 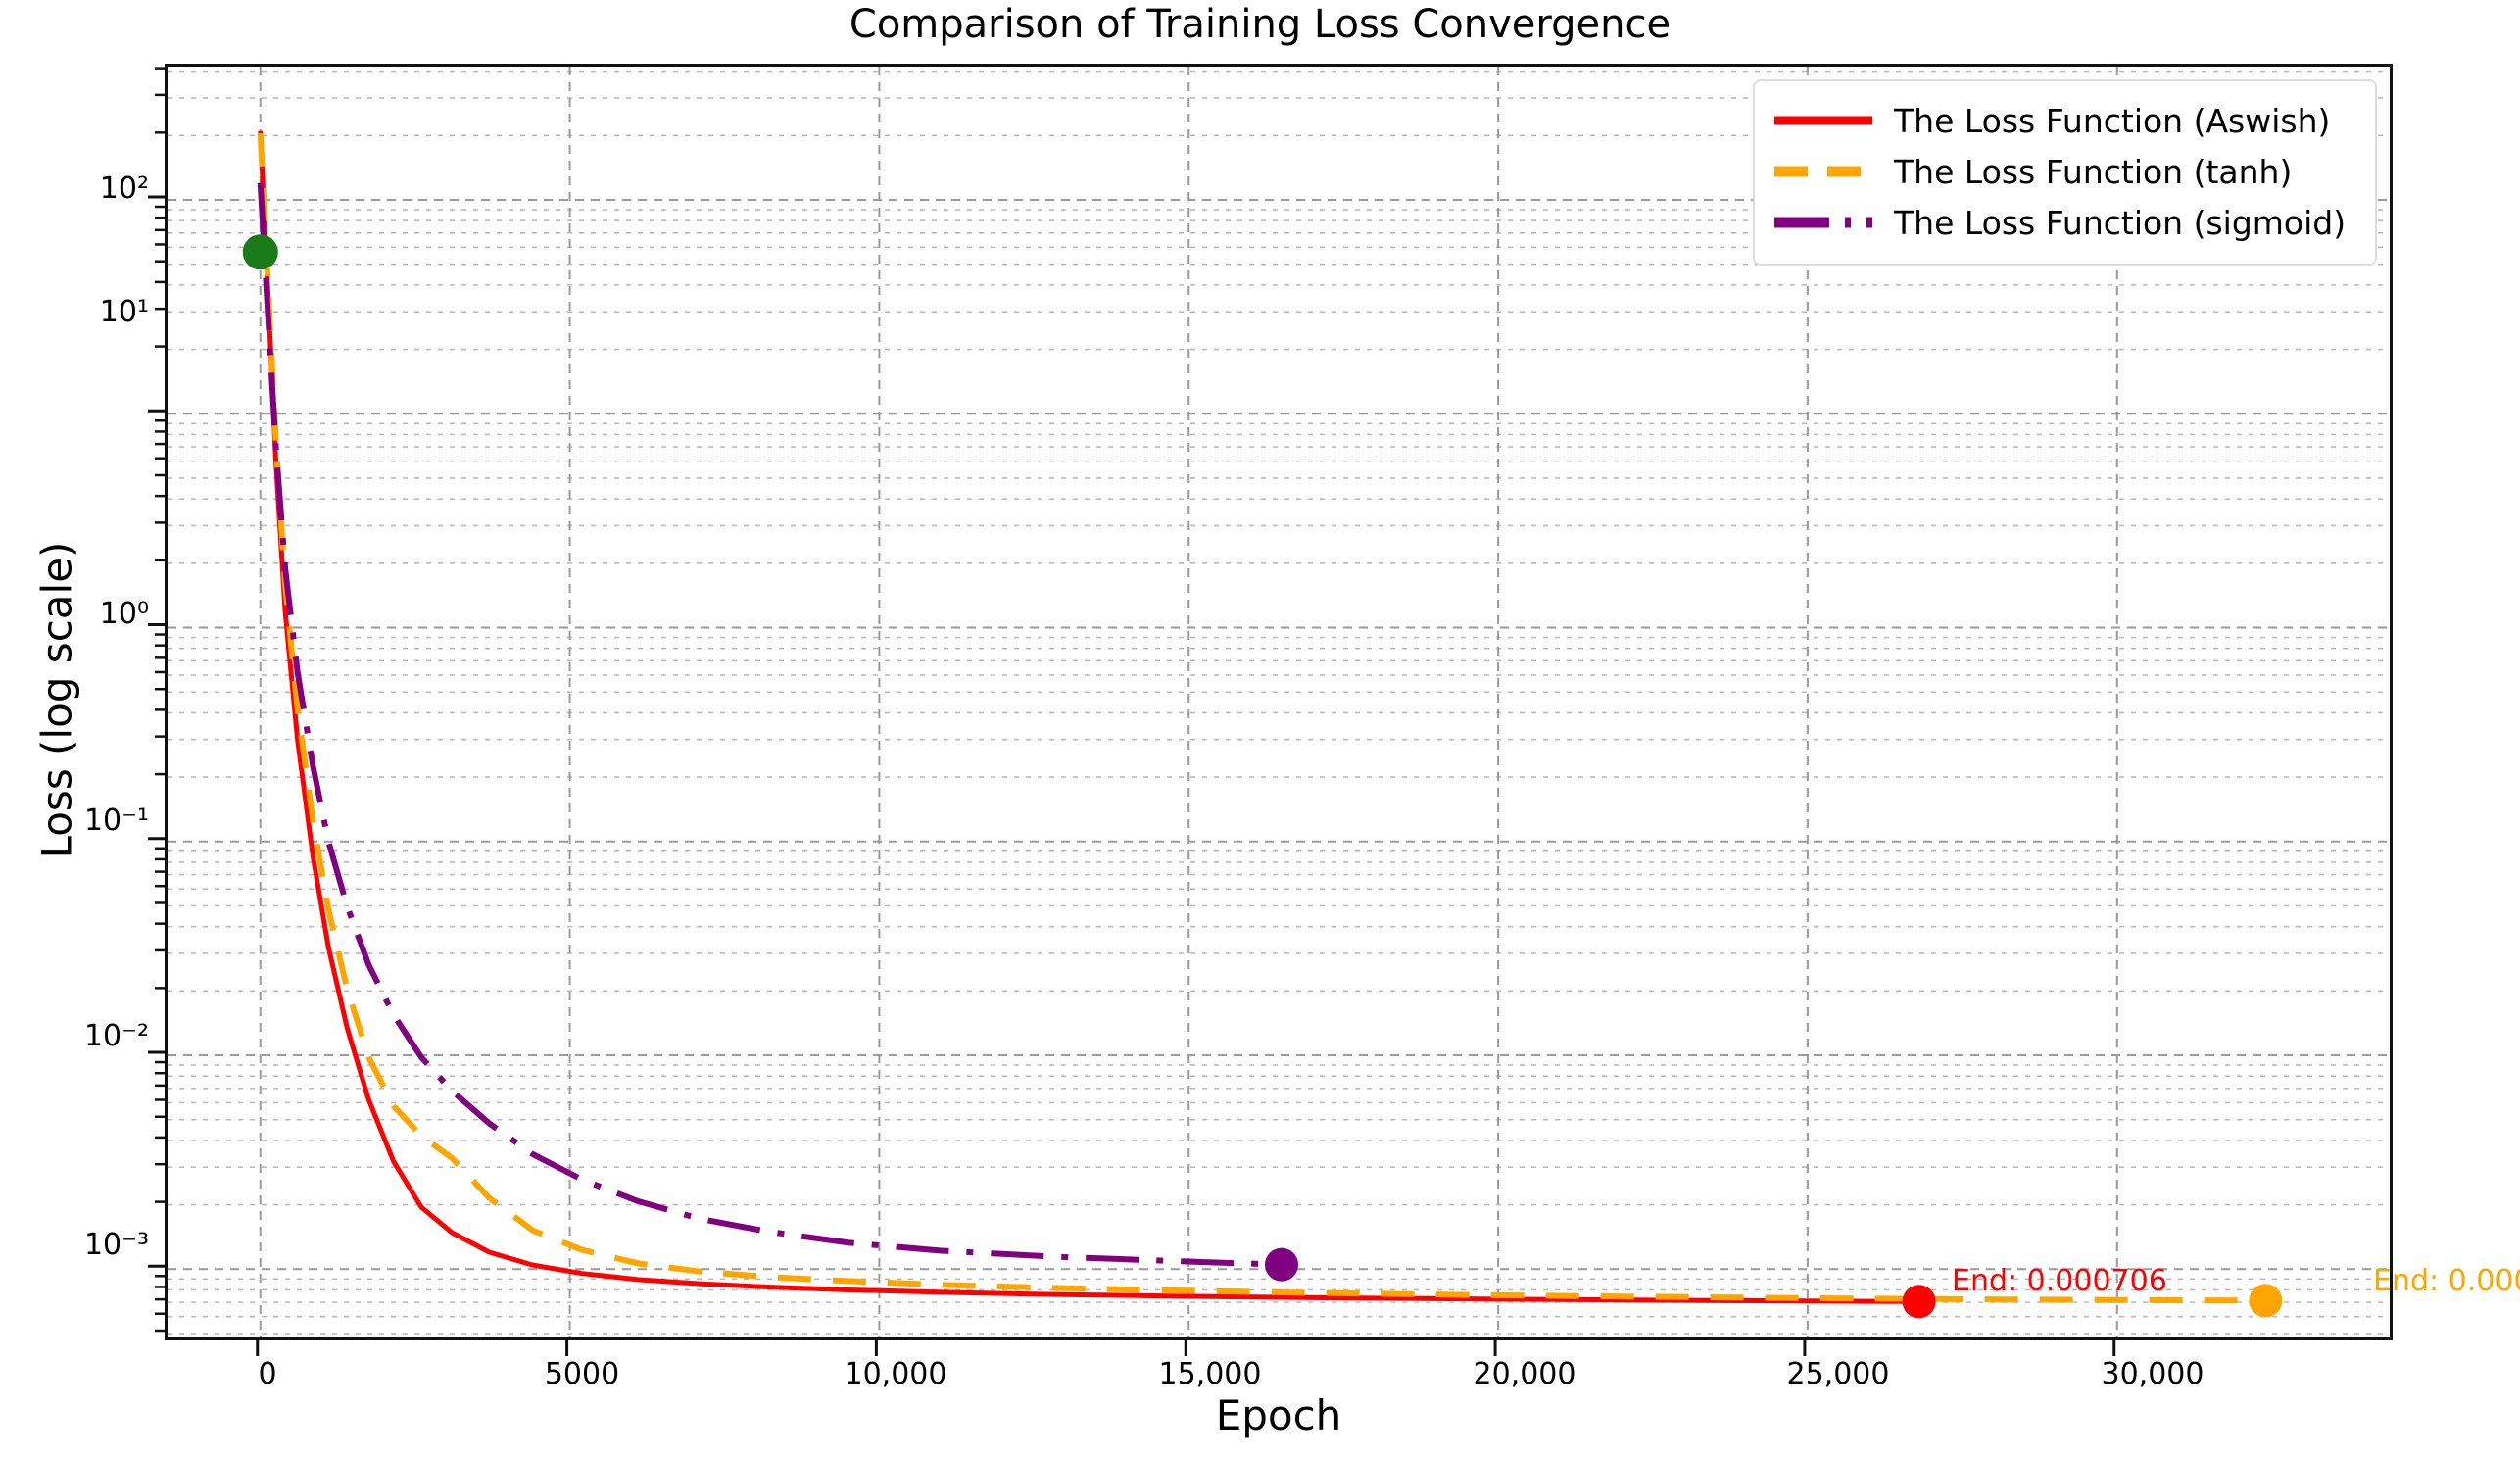 What do you see at coordinates (116, 820) in the screenshot?
I see `ytick-label-0p1: 10⁻¹` at bounding box center [116, 820].